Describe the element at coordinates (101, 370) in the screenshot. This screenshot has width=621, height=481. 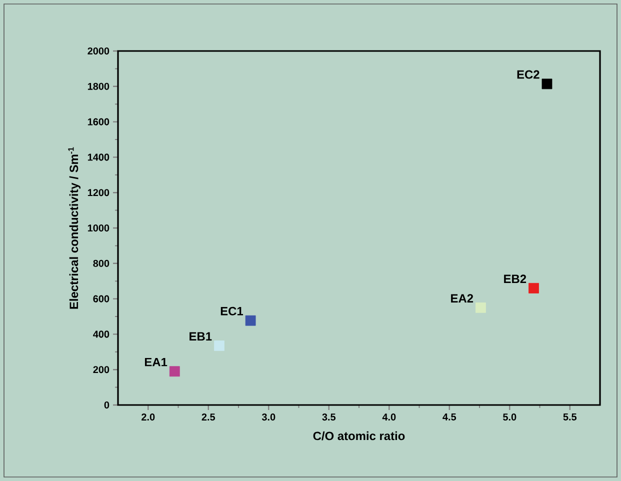
I see `y-tick-label: 200` at that location.